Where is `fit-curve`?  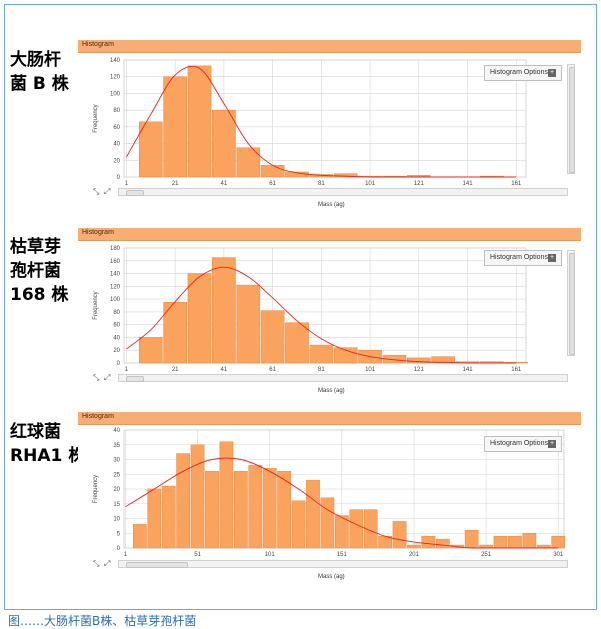 fit-curve is located at coordinates (321, 315).